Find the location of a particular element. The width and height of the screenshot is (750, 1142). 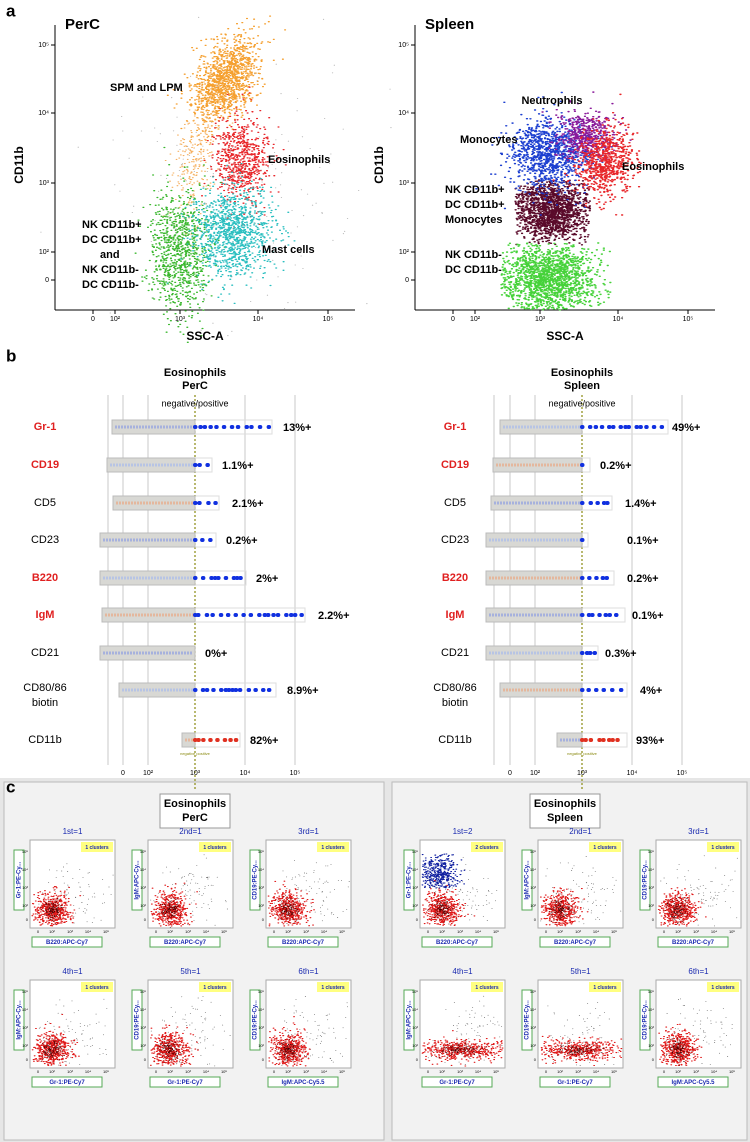

row-label: Gr-1 is located at coordinates (455, 427).